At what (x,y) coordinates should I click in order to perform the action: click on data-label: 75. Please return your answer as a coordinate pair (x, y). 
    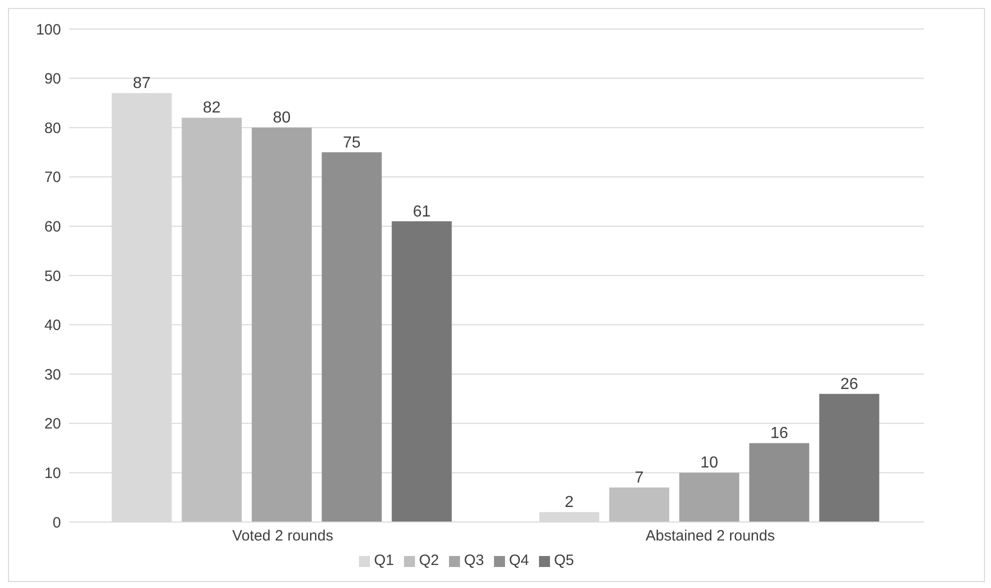
    Looking at the image, I should click on (351, 143).